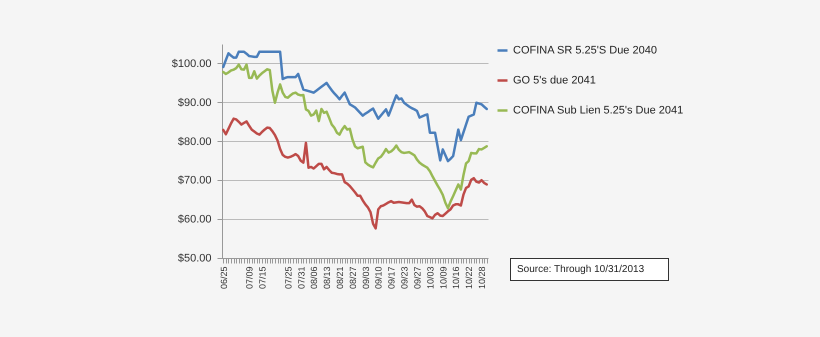  Describe the element at coordinates (443, 278) in the screenshot. I see `x-tick-label: 10/09` at that location.